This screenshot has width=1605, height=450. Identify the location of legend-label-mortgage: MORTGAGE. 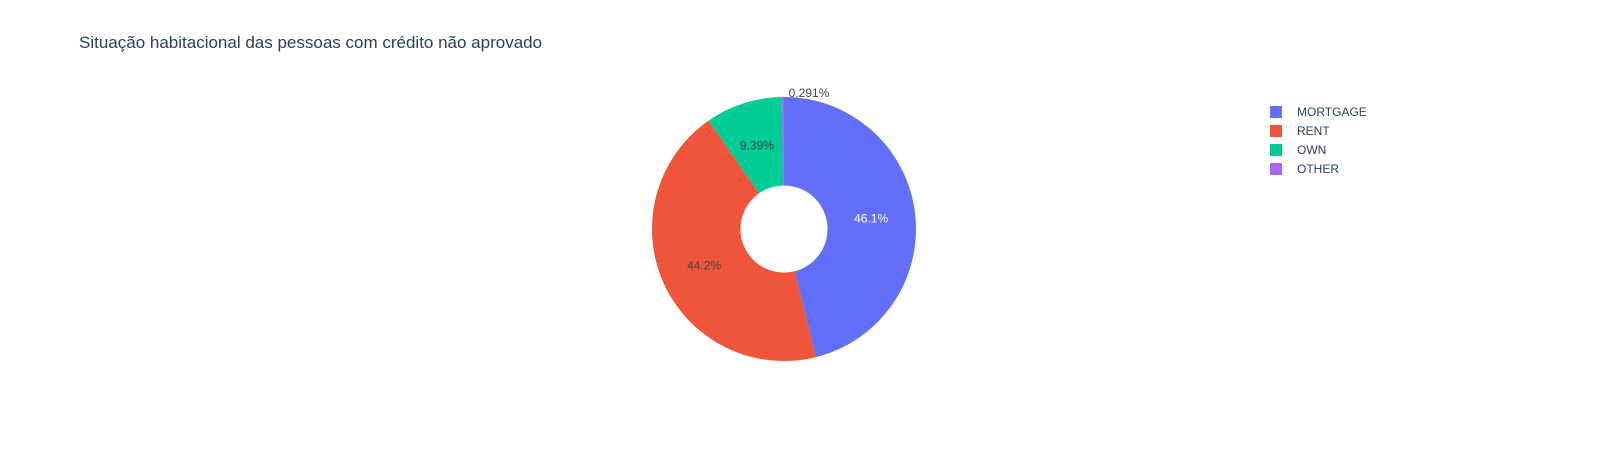
(1332, 111).